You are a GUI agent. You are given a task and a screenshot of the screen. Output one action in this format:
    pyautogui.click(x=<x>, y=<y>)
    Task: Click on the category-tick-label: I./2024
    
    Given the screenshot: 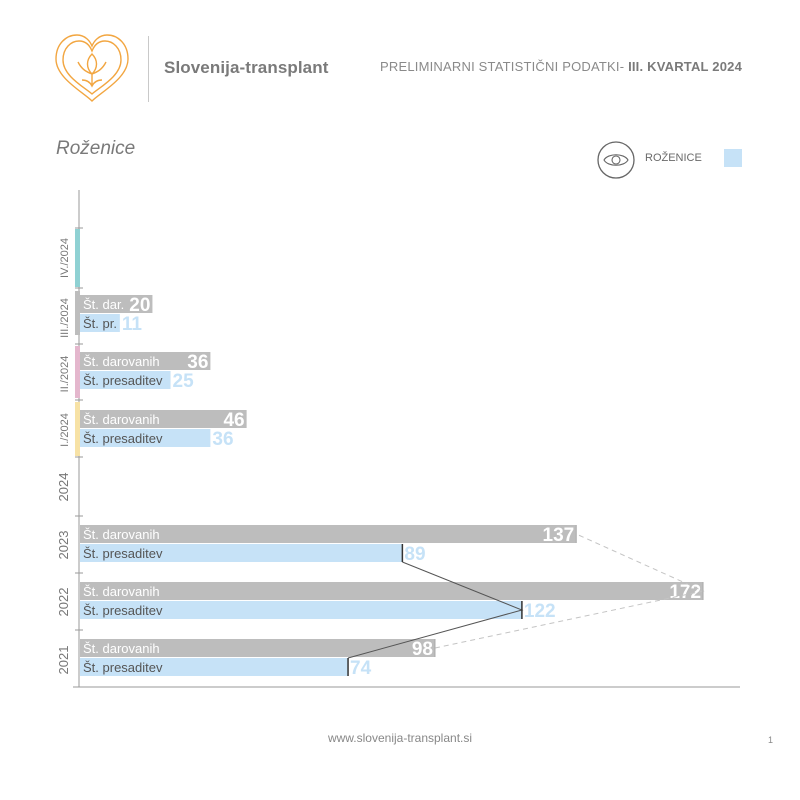 What is the action you would take?
    pyautogui.click(x=65, y=430)
    